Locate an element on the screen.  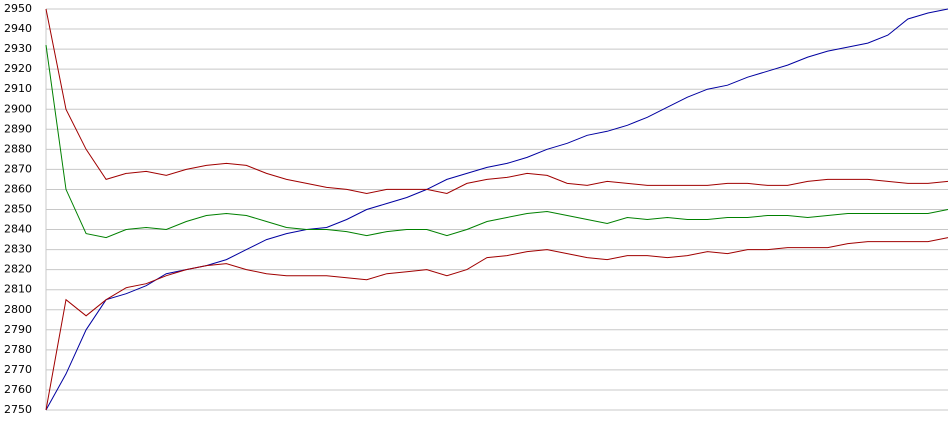
y-tick-label: 2830 is located at coordinates (18, 249).